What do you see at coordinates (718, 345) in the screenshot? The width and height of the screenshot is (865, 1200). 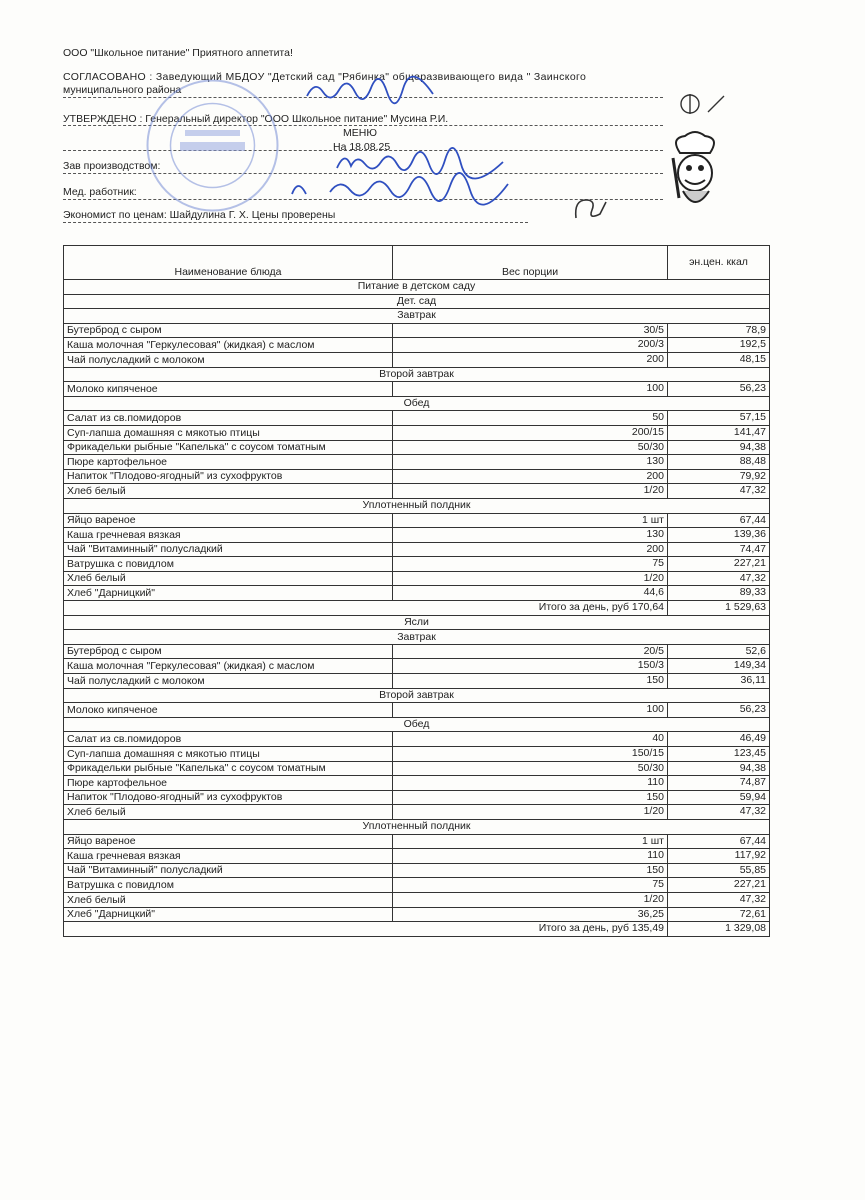 I see `kcal-value: 192,5` at bounding box center [718, 345].